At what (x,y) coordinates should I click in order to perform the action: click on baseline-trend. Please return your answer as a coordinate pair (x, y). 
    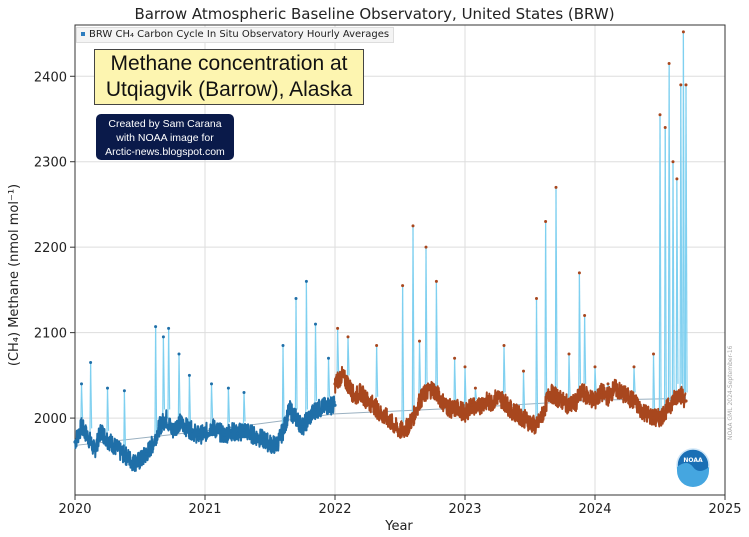
    Looking at the image, I should click on (380, 421).